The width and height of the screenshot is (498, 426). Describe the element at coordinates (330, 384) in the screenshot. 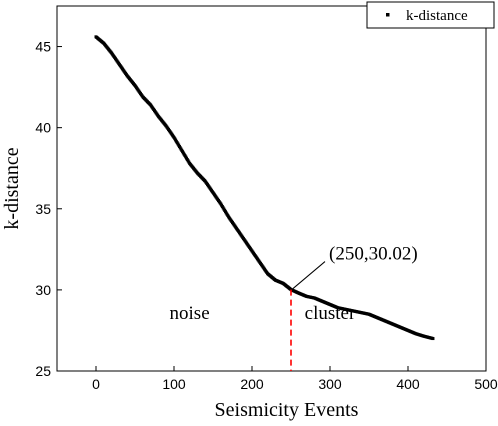

I see `x-tick-label: 300` at that location.